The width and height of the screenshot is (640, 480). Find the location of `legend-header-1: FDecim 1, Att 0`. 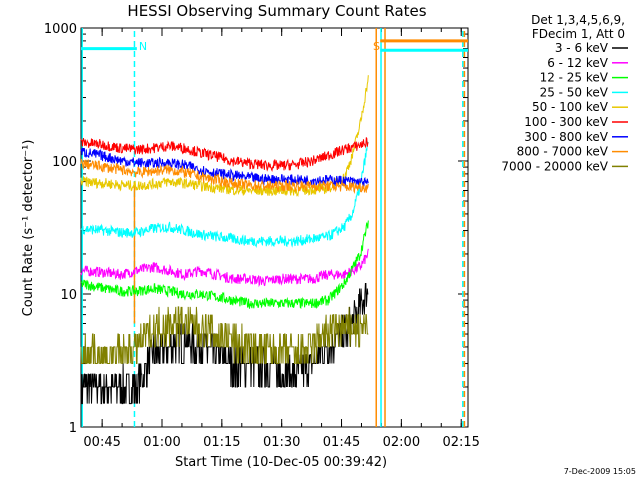

legend-header-1: FDecim 1, Att 0 is located at coordinates (578, 34).